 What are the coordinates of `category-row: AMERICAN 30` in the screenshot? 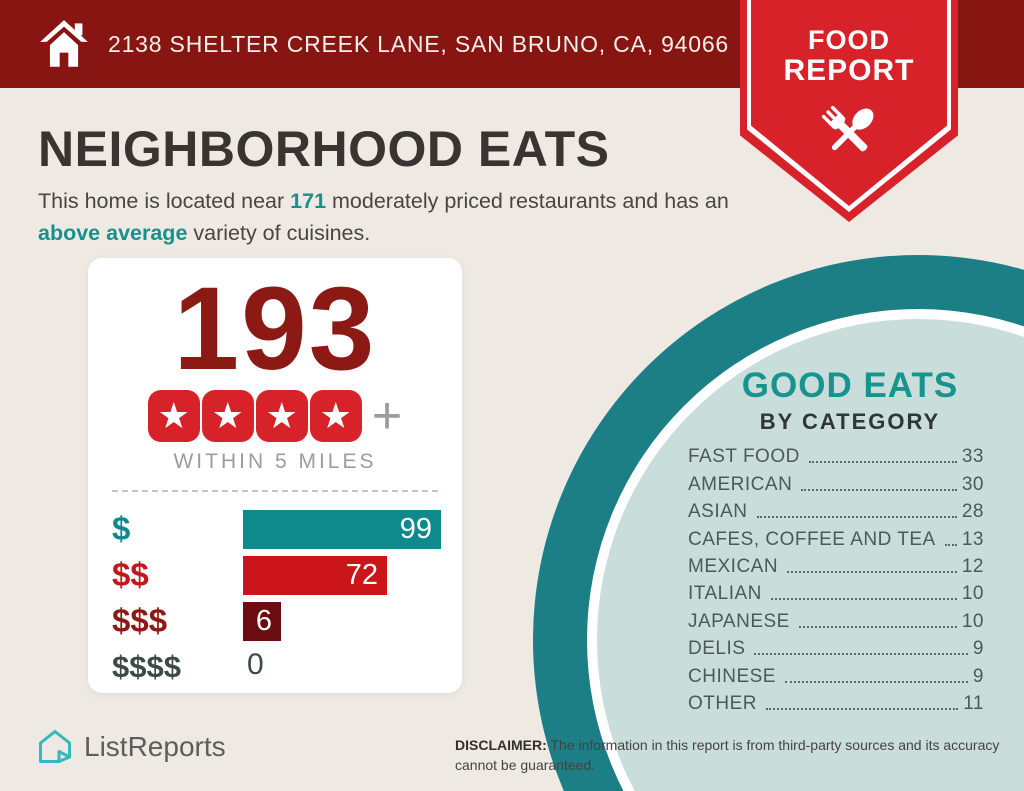 It's located at (836, 481).